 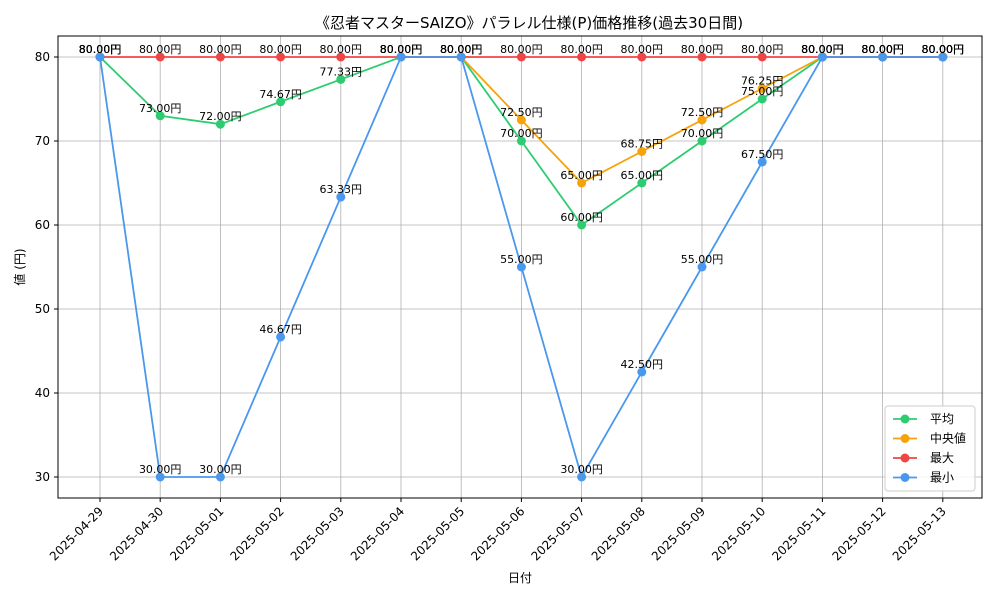 What do you see at coordinates (280, 329) in the screenshot?
I see `data-label: 46.67円` at bounding box center [280, 329].